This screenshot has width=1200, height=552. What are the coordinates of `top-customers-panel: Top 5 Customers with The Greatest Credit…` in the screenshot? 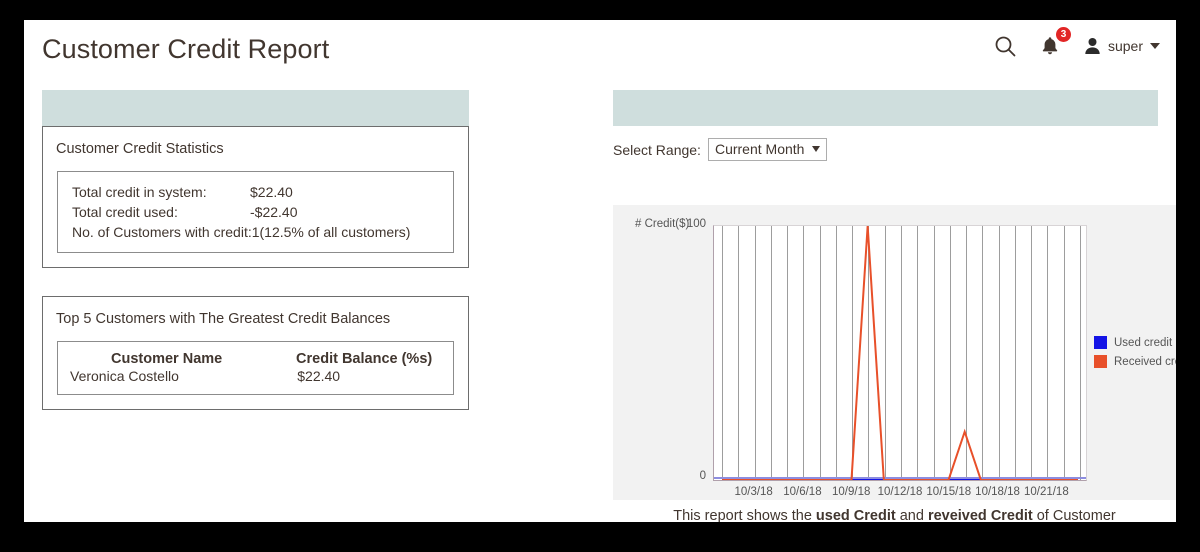 It's located at (255, 353).